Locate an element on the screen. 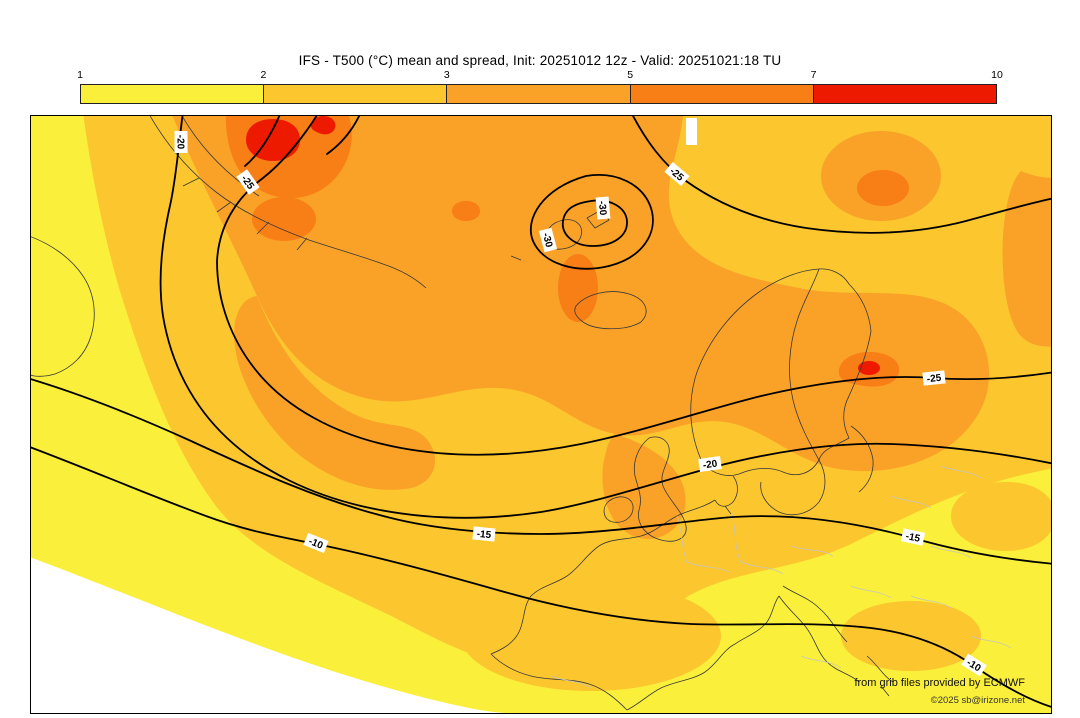 The height and width of the screenshot is (718, 1080). colorbar-tick: 5 is located at coordinates (630, 75).